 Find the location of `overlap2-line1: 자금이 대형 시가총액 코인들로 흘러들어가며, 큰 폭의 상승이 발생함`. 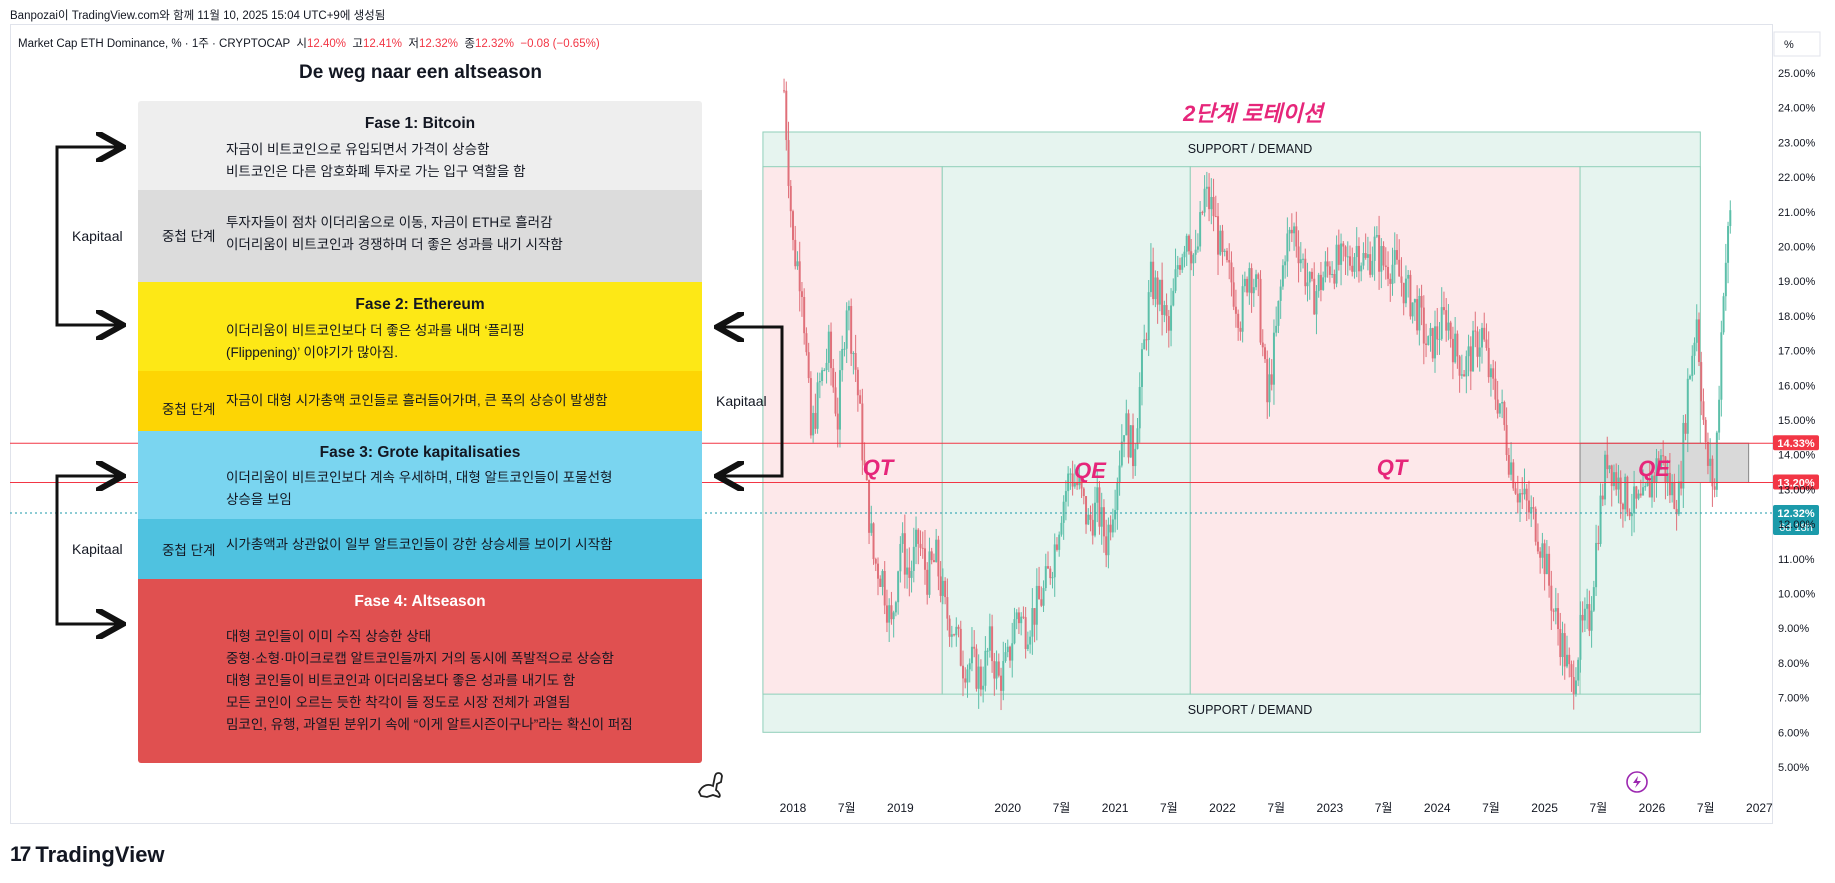

overlap2-line1: 자금이 대형 시가총액 코인들로 흘러들어가며, 큰 폭의 상승이 발생함 is located at coordinates (417, 400).